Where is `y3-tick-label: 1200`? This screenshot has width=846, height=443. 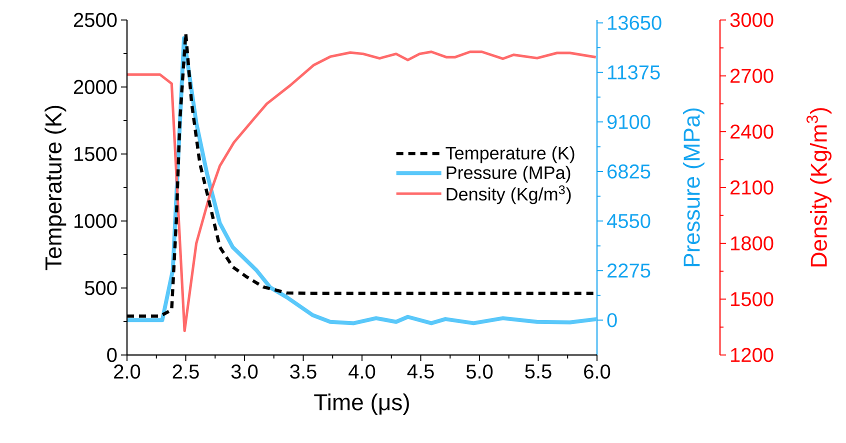
y3-tick-label: 1200 is located at coordinates (752, 355).